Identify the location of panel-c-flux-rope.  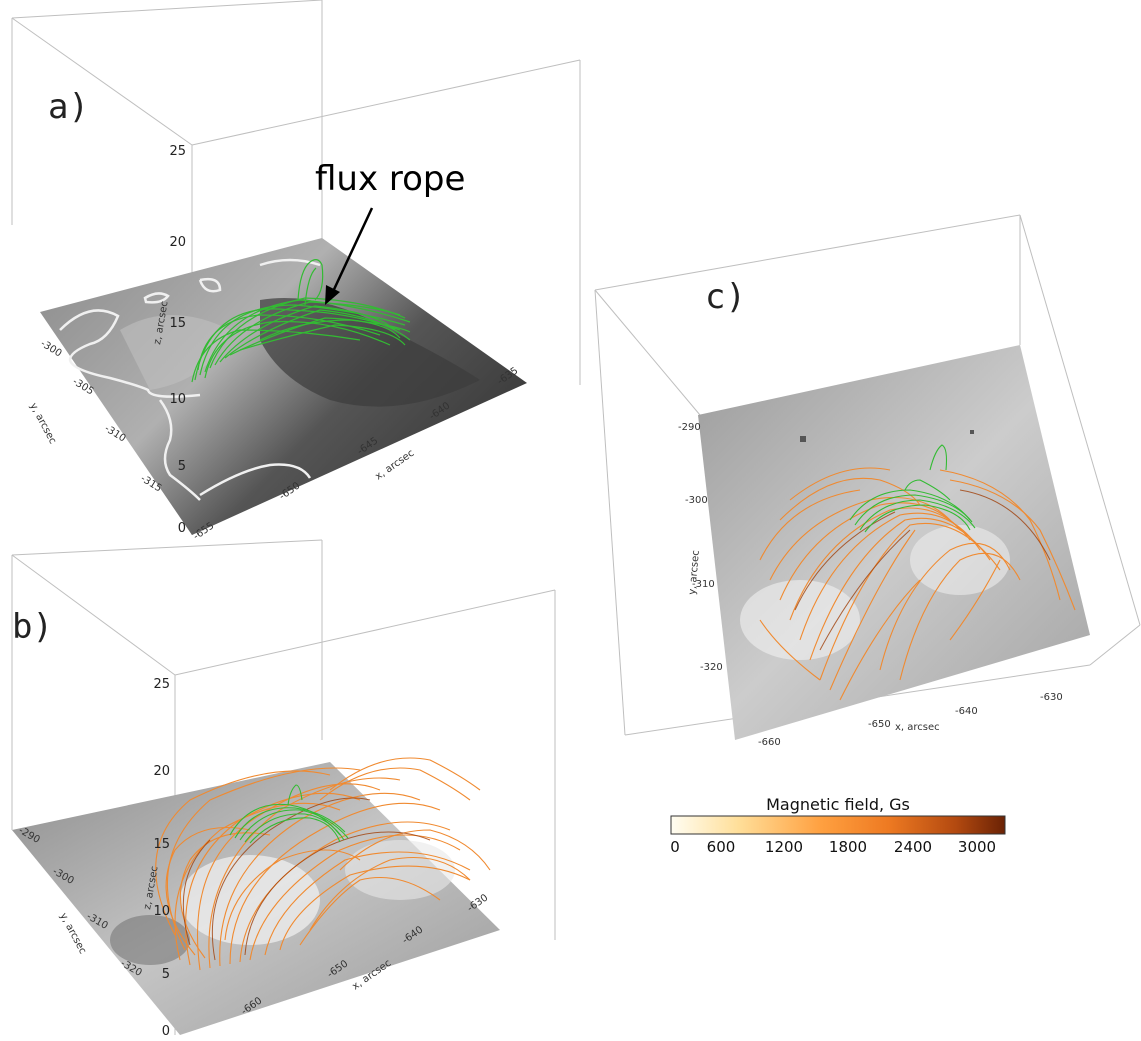
(912, 488).